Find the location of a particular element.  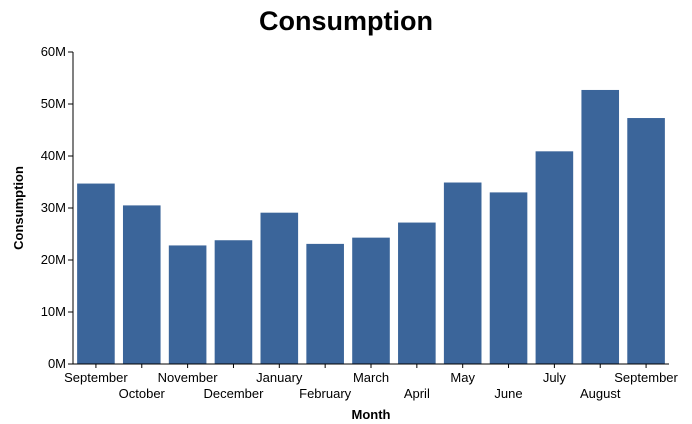

x-axis-label: Month is located at coordinates (371, 414).